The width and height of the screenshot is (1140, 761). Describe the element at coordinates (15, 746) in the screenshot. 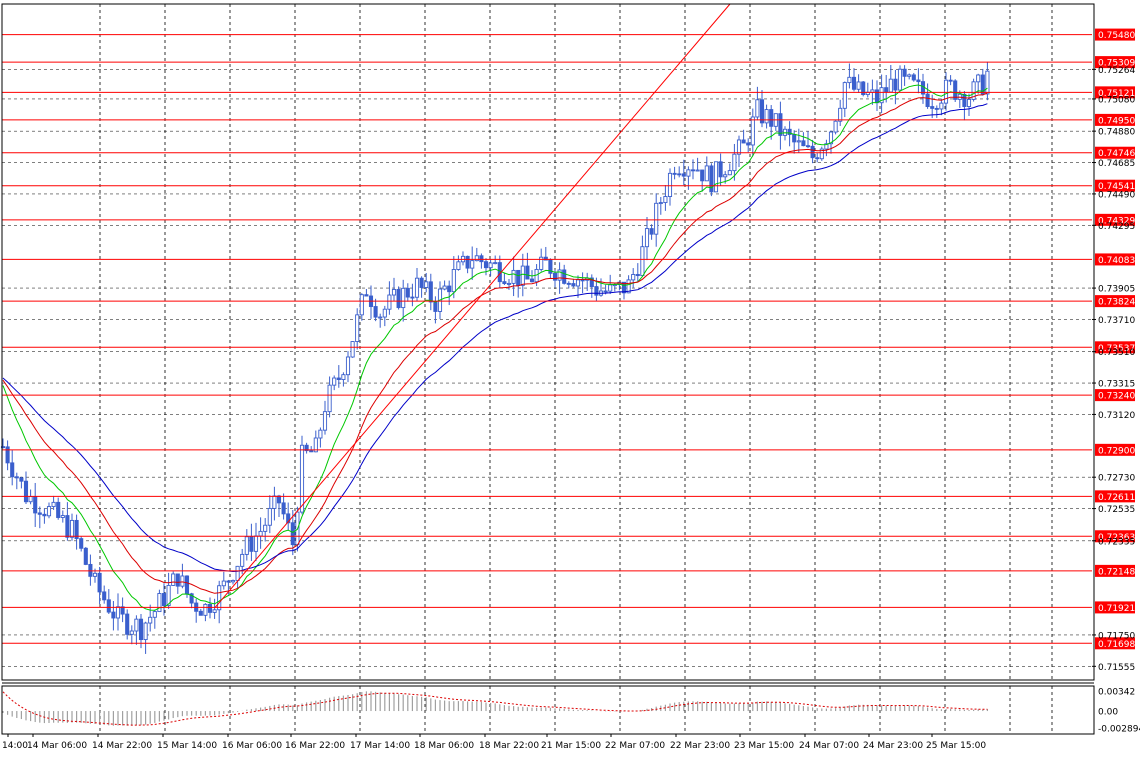

I see `time-tick-label: 14:00` at that location.